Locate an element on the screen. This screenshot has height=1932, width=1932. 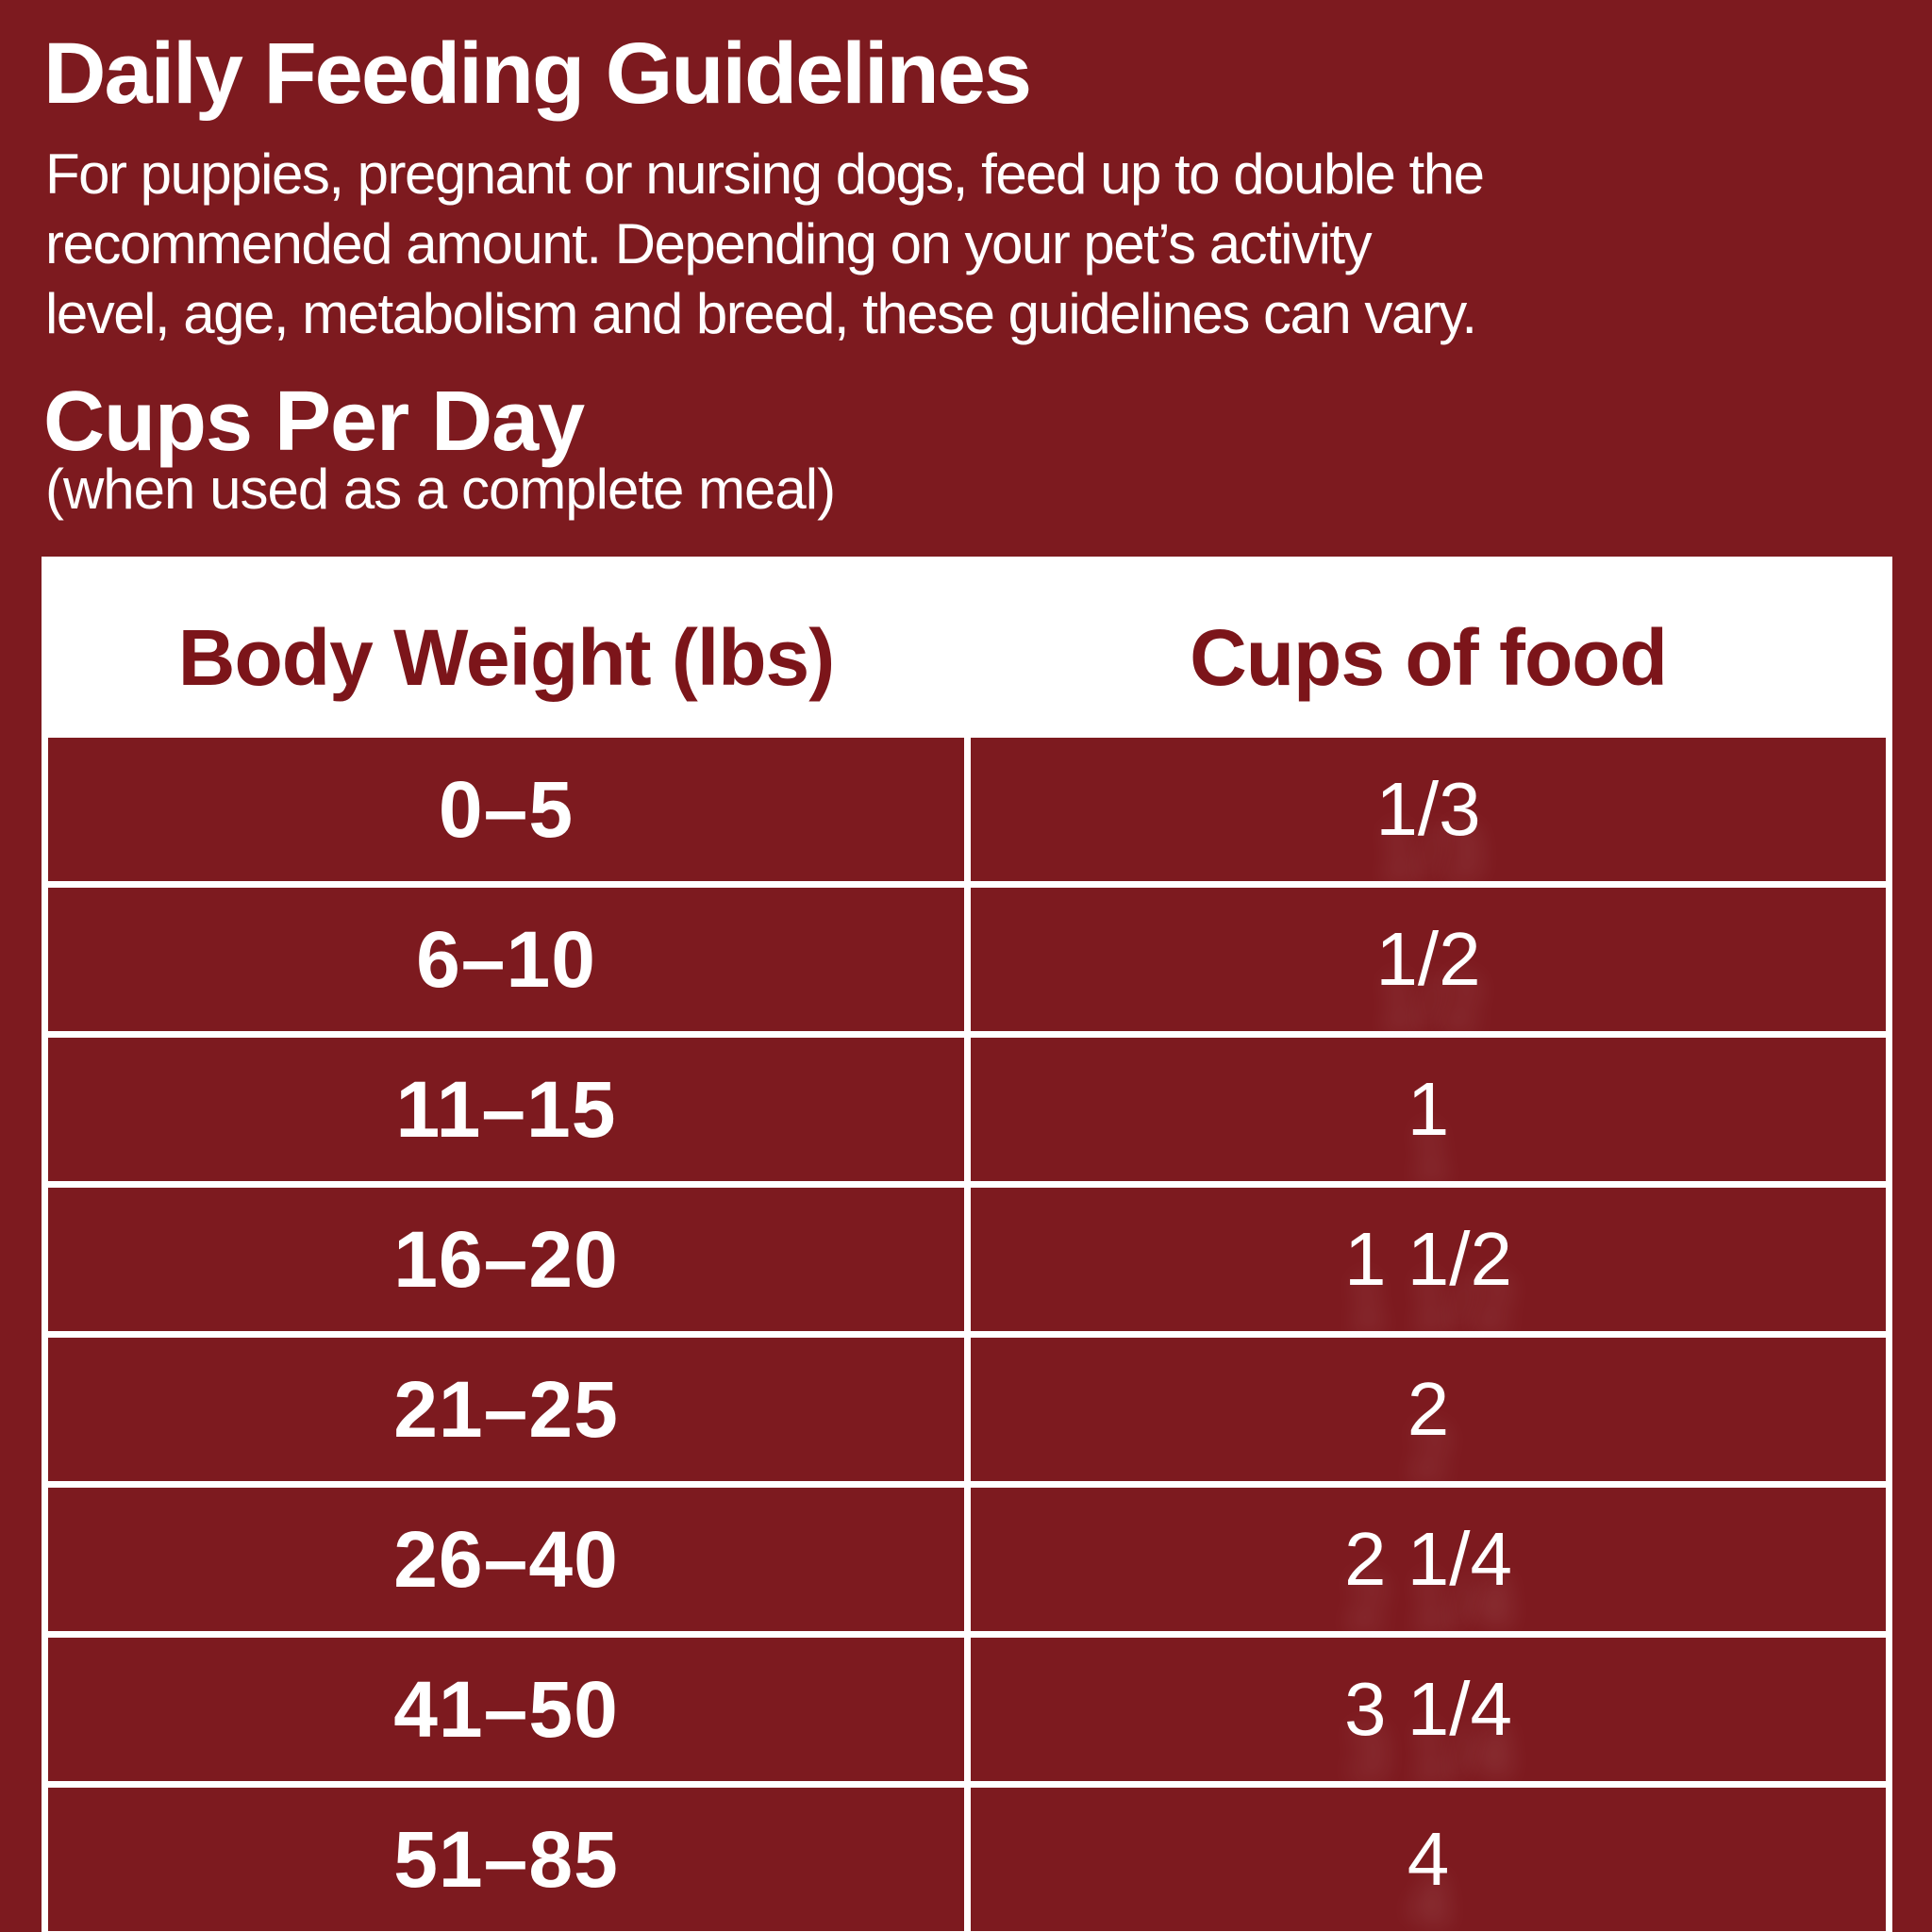
cups-of-food-value: 1/2 is located at coordinates (1428, 959).